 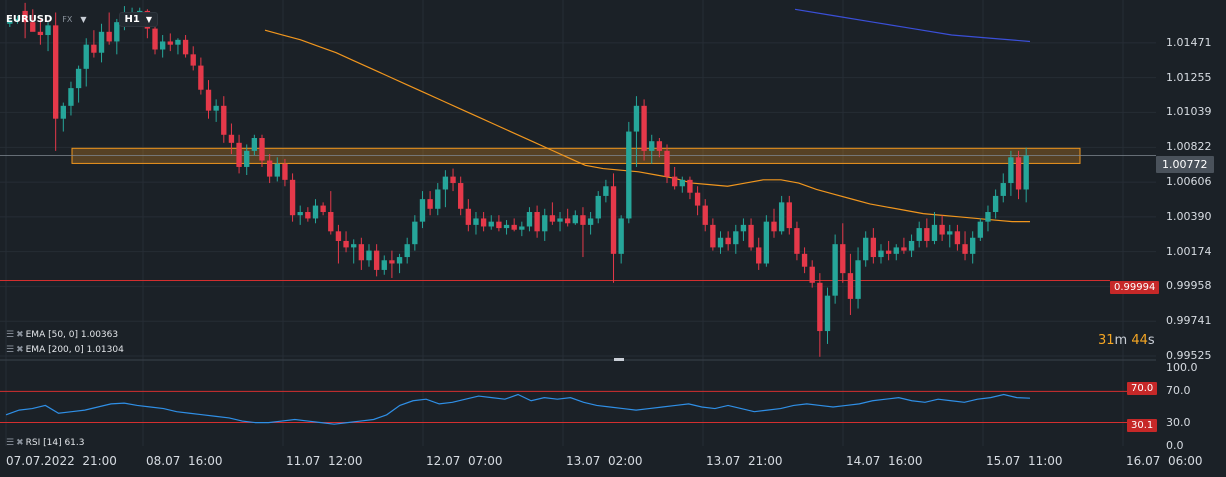 What do you see at coordinates (138, 19) in the screenshot?
I see `timeframe-select: H1 ▼` at bounding box center [138, 19].